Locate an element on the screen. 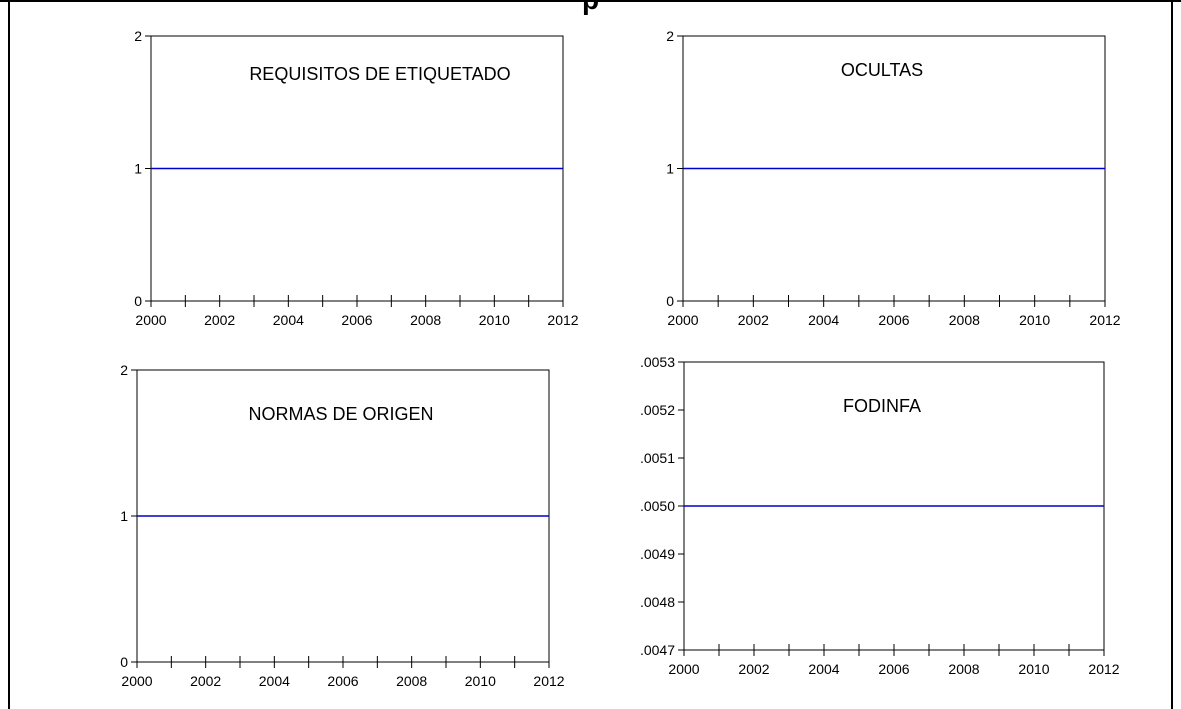 The width and height of the screenshot is (1181, 709). y-tick-label: .0051 is located at coordinates (657, 458).